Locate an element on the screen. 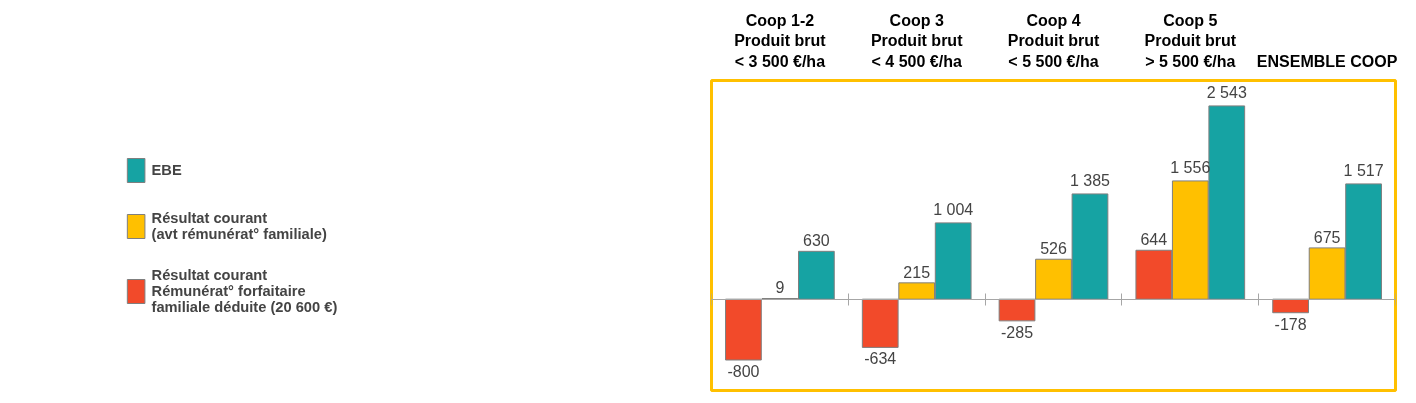  data-label: 644 is located at coordinates (1154, 240).